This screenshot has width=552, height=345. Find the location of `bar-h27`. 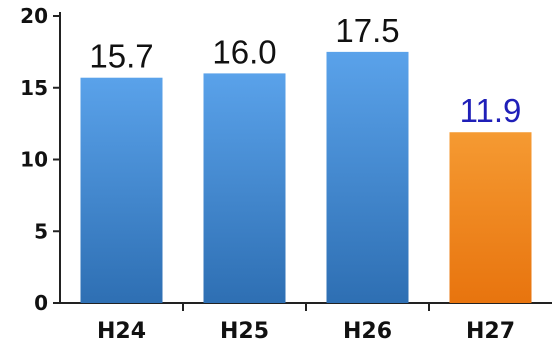

bar-h27 is located at coordinates (490, 217).